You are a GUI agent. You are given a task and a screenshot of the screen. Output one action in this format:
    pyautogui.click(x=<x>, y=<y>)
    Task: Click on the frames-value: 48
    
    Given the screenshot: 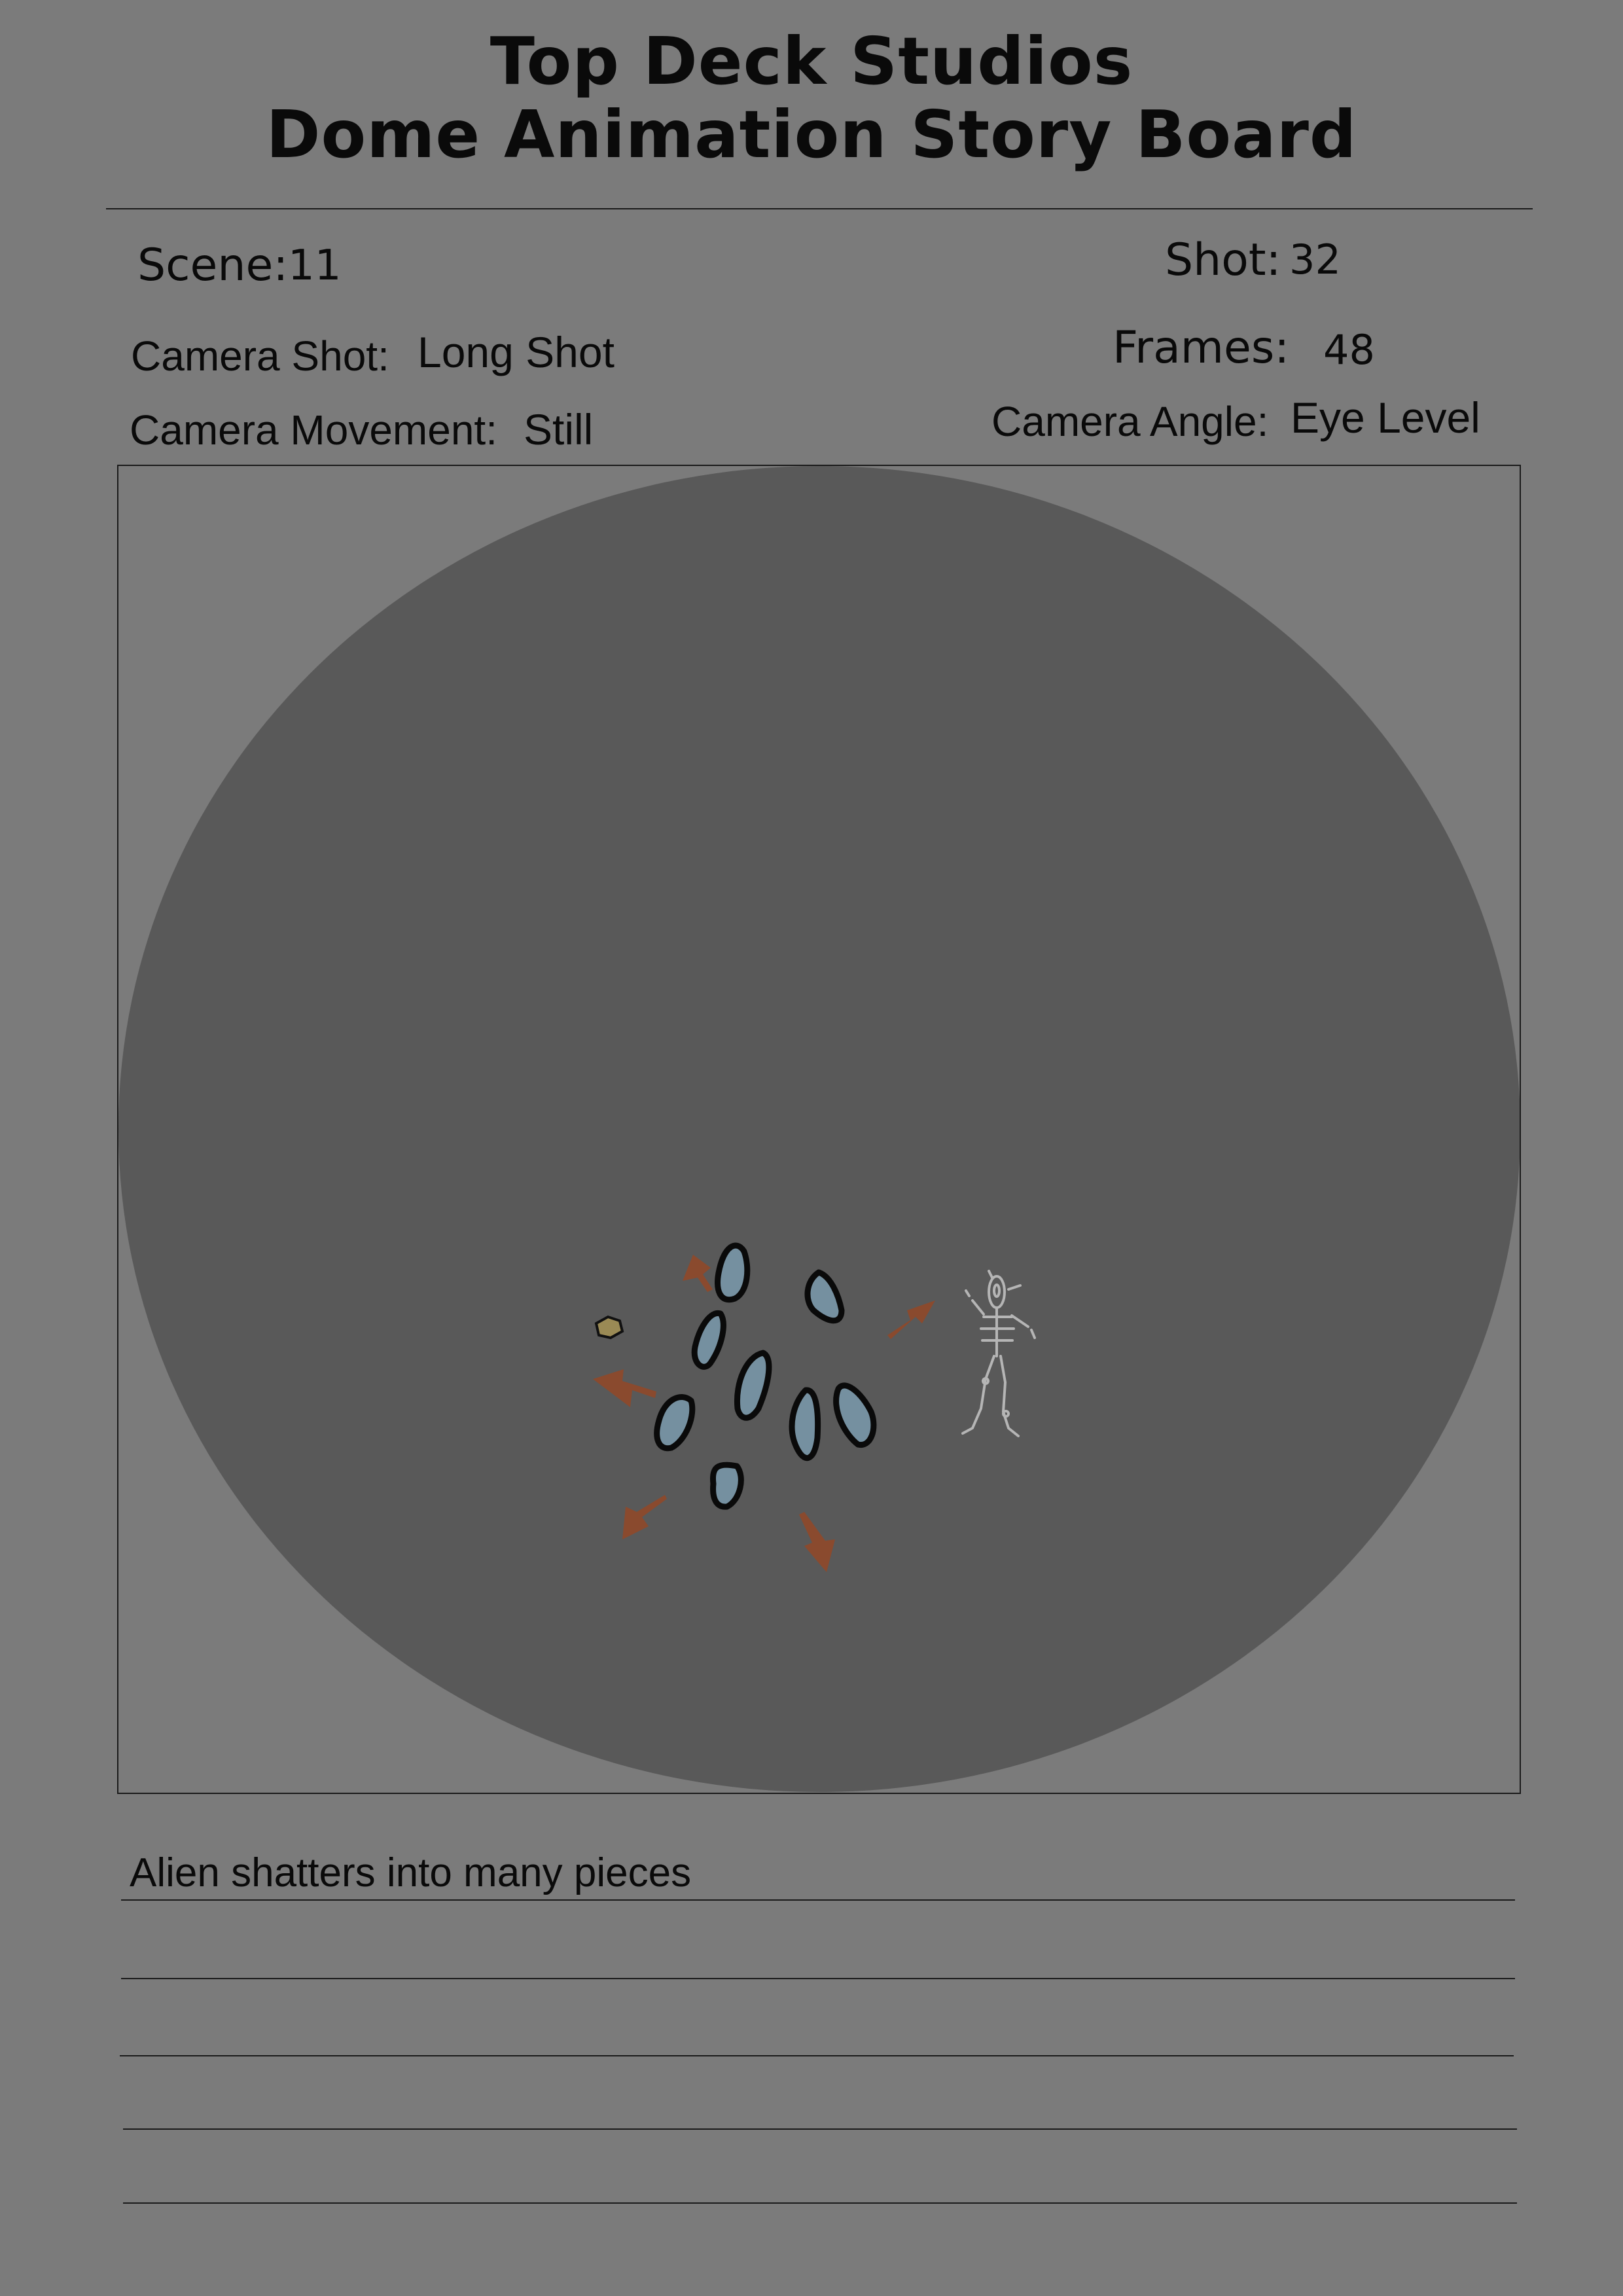 What is the action you would take?
    pyautogui.click(x=1349, y=350)
    